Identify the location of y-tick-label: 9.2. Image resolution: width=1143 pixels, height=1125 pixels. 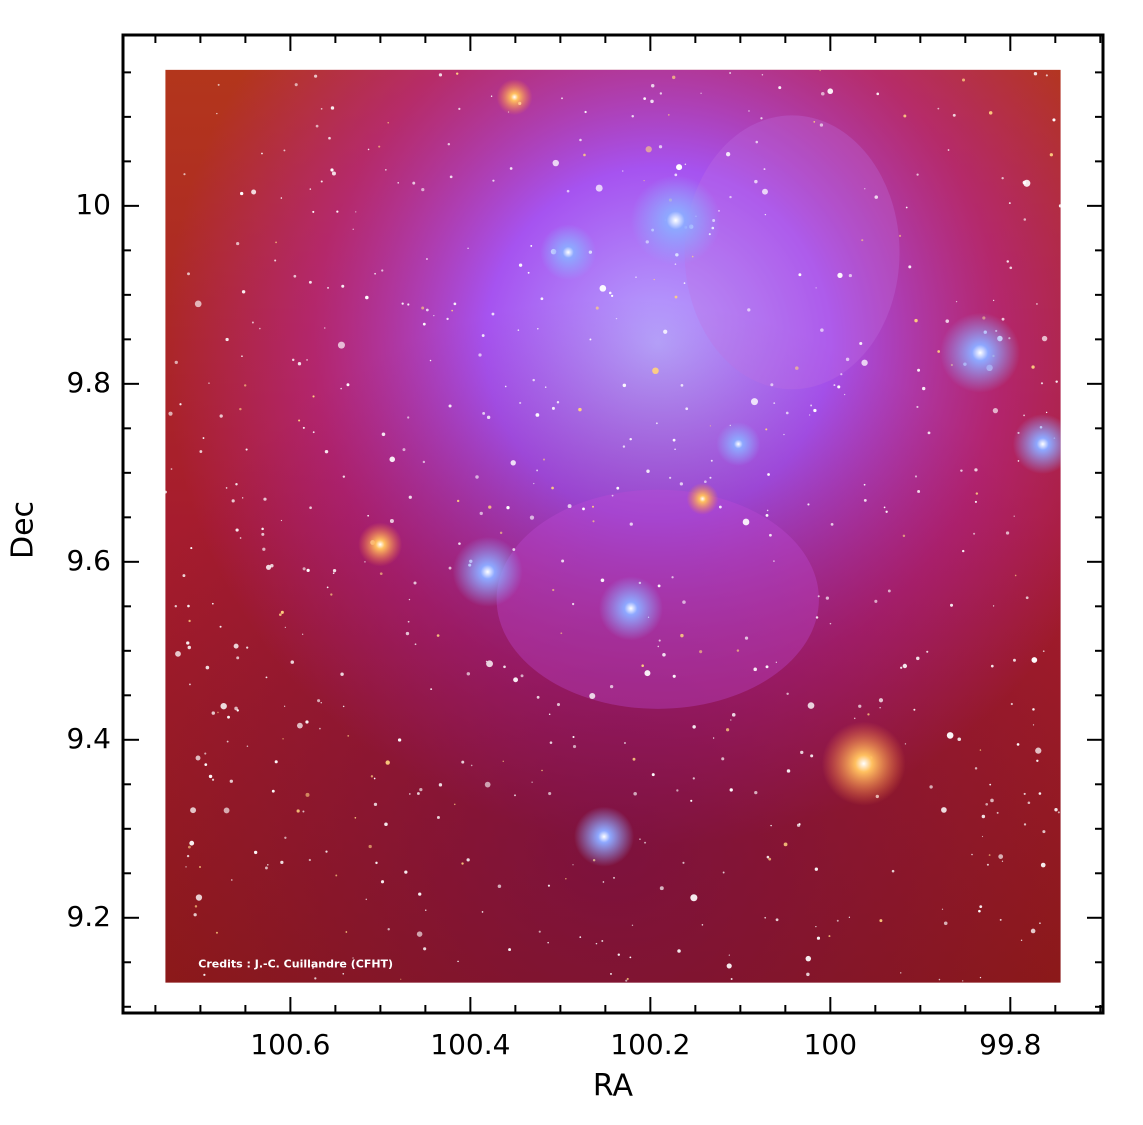
(88, 916).